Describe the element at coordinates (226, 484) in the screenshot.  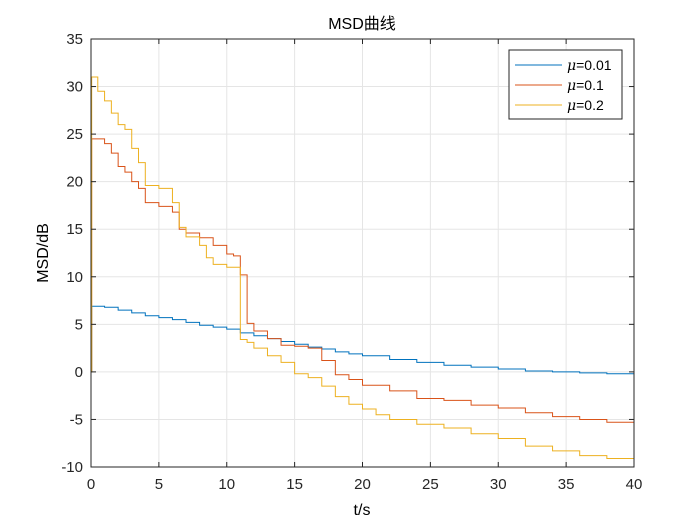
I see `x-tick-label: 10` at that location.